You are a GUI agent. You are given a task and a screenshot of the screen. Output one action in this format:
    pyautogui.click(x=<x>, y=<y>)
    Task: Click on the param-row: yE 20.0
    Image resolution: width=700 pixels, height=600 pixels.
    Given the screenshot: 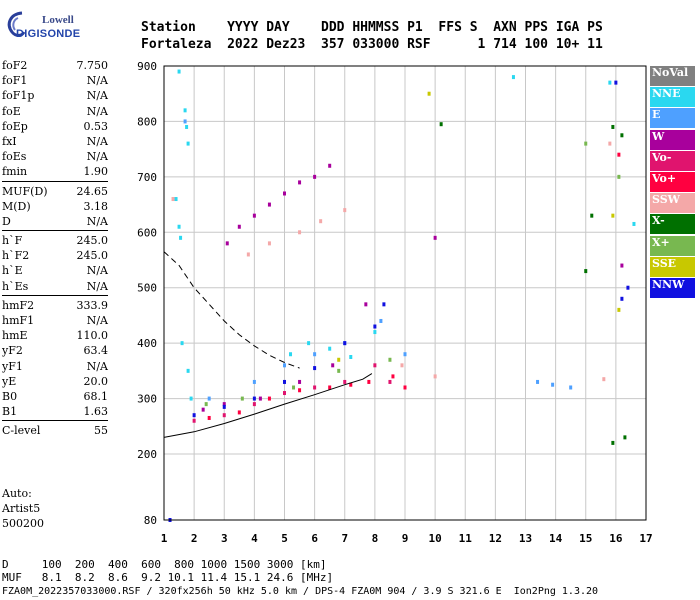 What is the action you would take?
    pyautogui.click(x=55, y=381)
    